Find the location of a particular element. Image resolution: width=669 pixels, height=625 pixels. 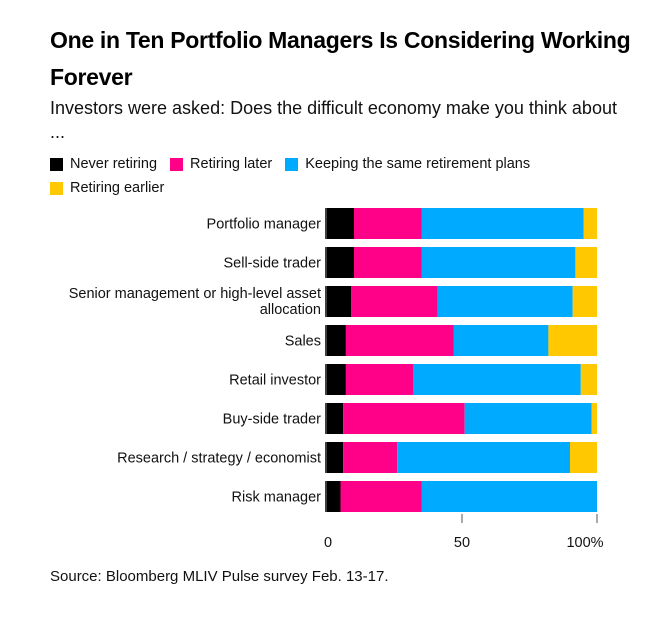

x-tick-label: 0 is located at coordinates (328, 543).